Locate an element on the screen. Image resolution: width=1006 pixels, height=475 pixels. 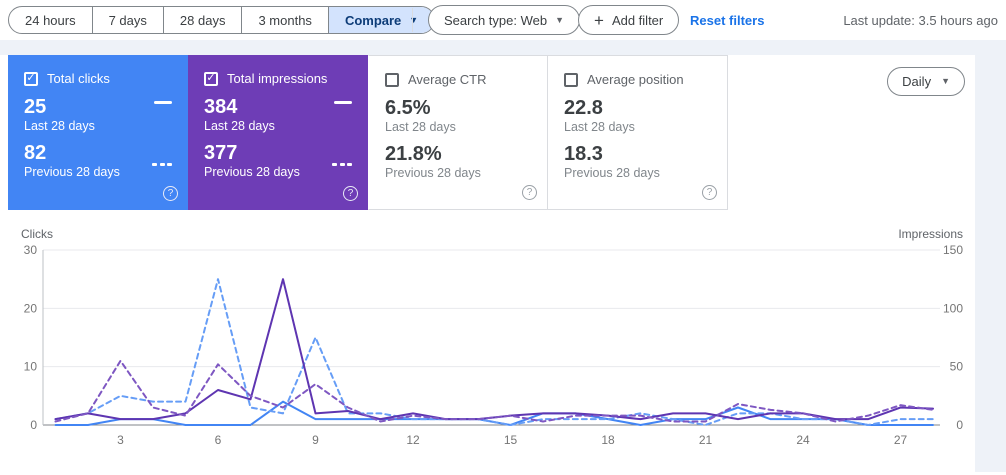
metric-value-previous: 21.8% is located at coordinates (413, 154).